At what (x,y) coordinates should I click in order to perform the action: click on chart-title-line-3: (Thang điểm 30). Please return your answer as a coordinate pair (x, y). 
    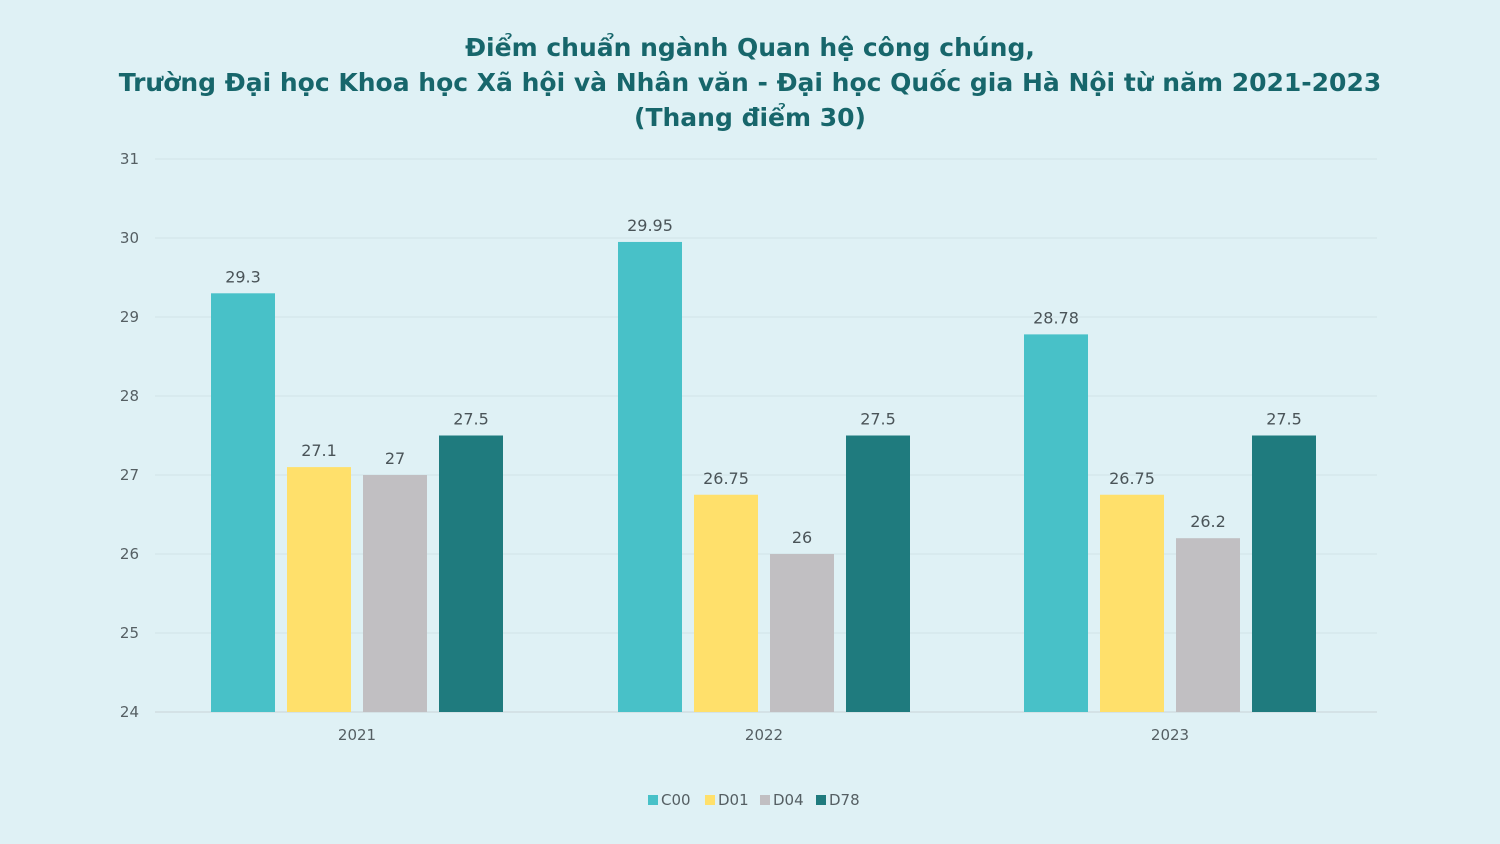
    Looking at the image, I should click on (750, 117).